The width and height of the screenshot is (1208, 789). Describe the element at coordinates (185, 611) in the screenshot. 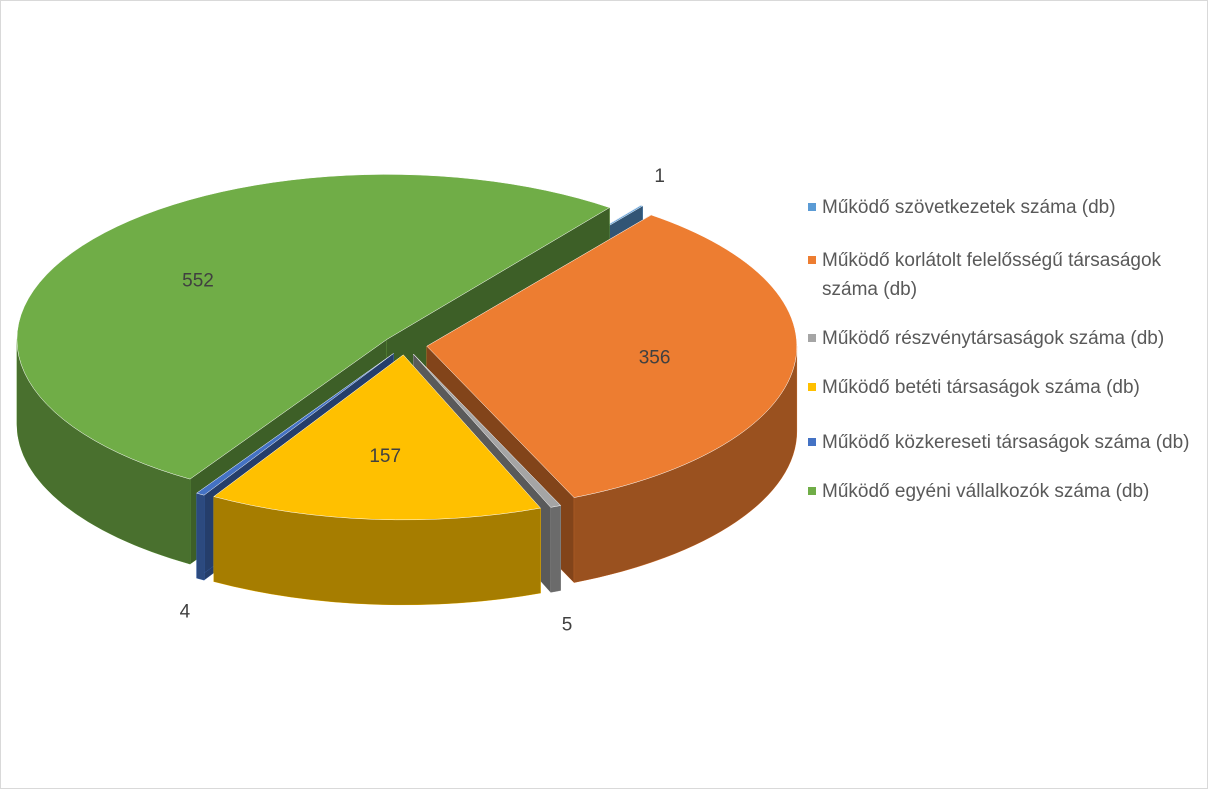

I see `data-label: 4` at that location.